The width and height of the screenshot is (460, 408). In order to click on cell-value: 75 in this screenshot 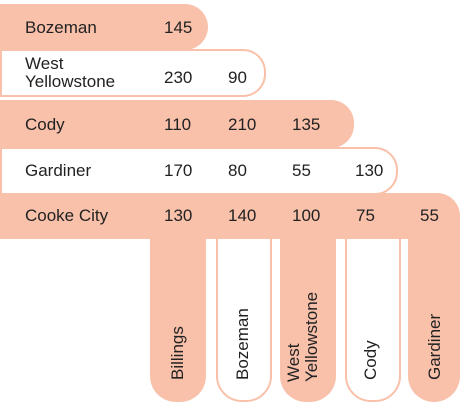, I will do `click(365, 215)`.